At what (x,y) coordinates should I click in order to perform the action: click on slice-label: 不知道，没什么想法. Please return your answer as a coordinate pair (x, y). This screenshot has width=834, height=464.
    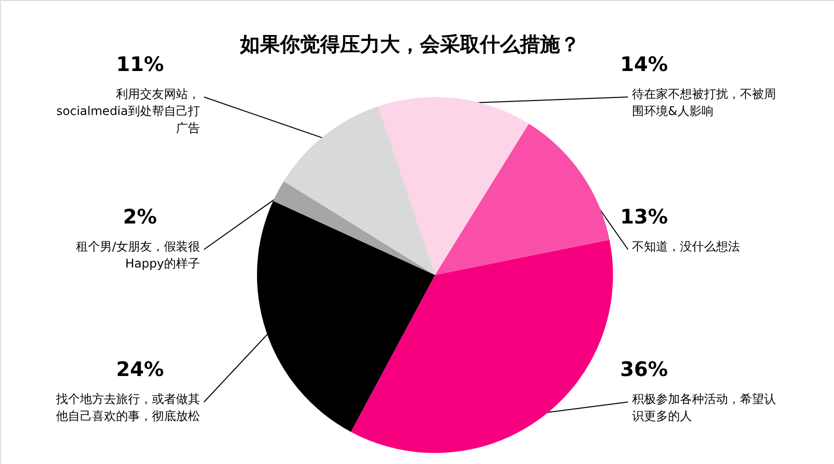
    Looking at the image, I should click on (686, 247).